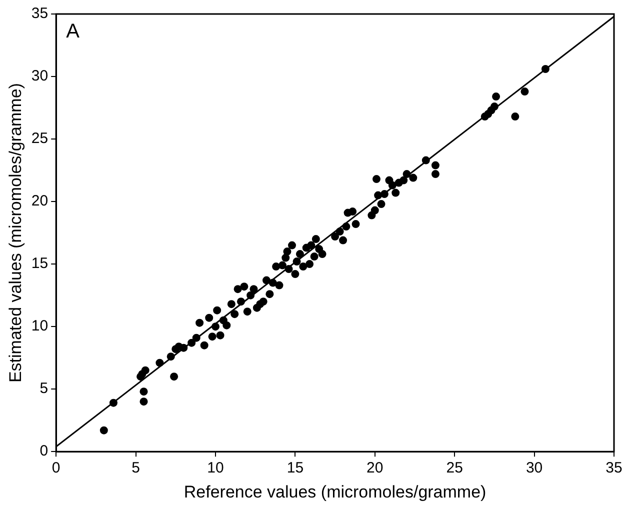 This screenshot has height=505, width=632. I want to click on x-axis-title: Reference values (micromoles/gramme), so click(335, 492).